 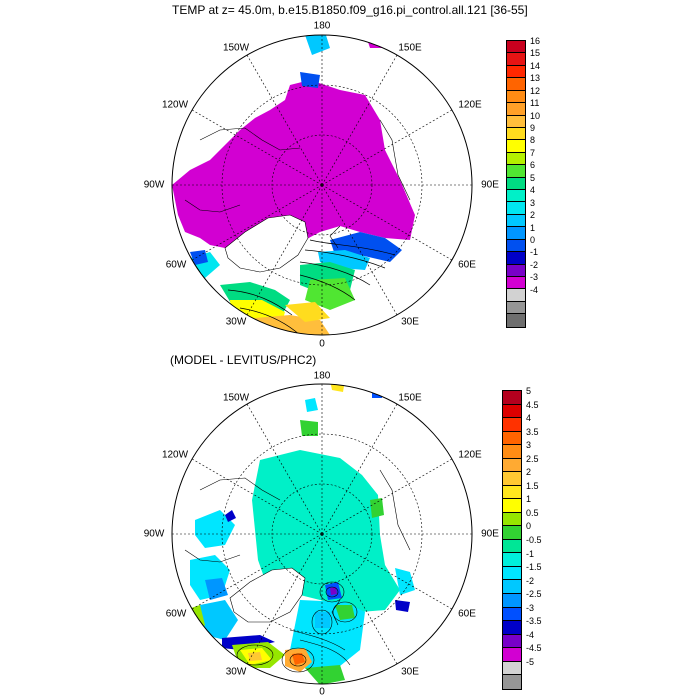 What do you see at coordinates (534, 567) in the screenshot?
I see `colorbar-tick-label: -1.5` at bounding box center [534, 567].